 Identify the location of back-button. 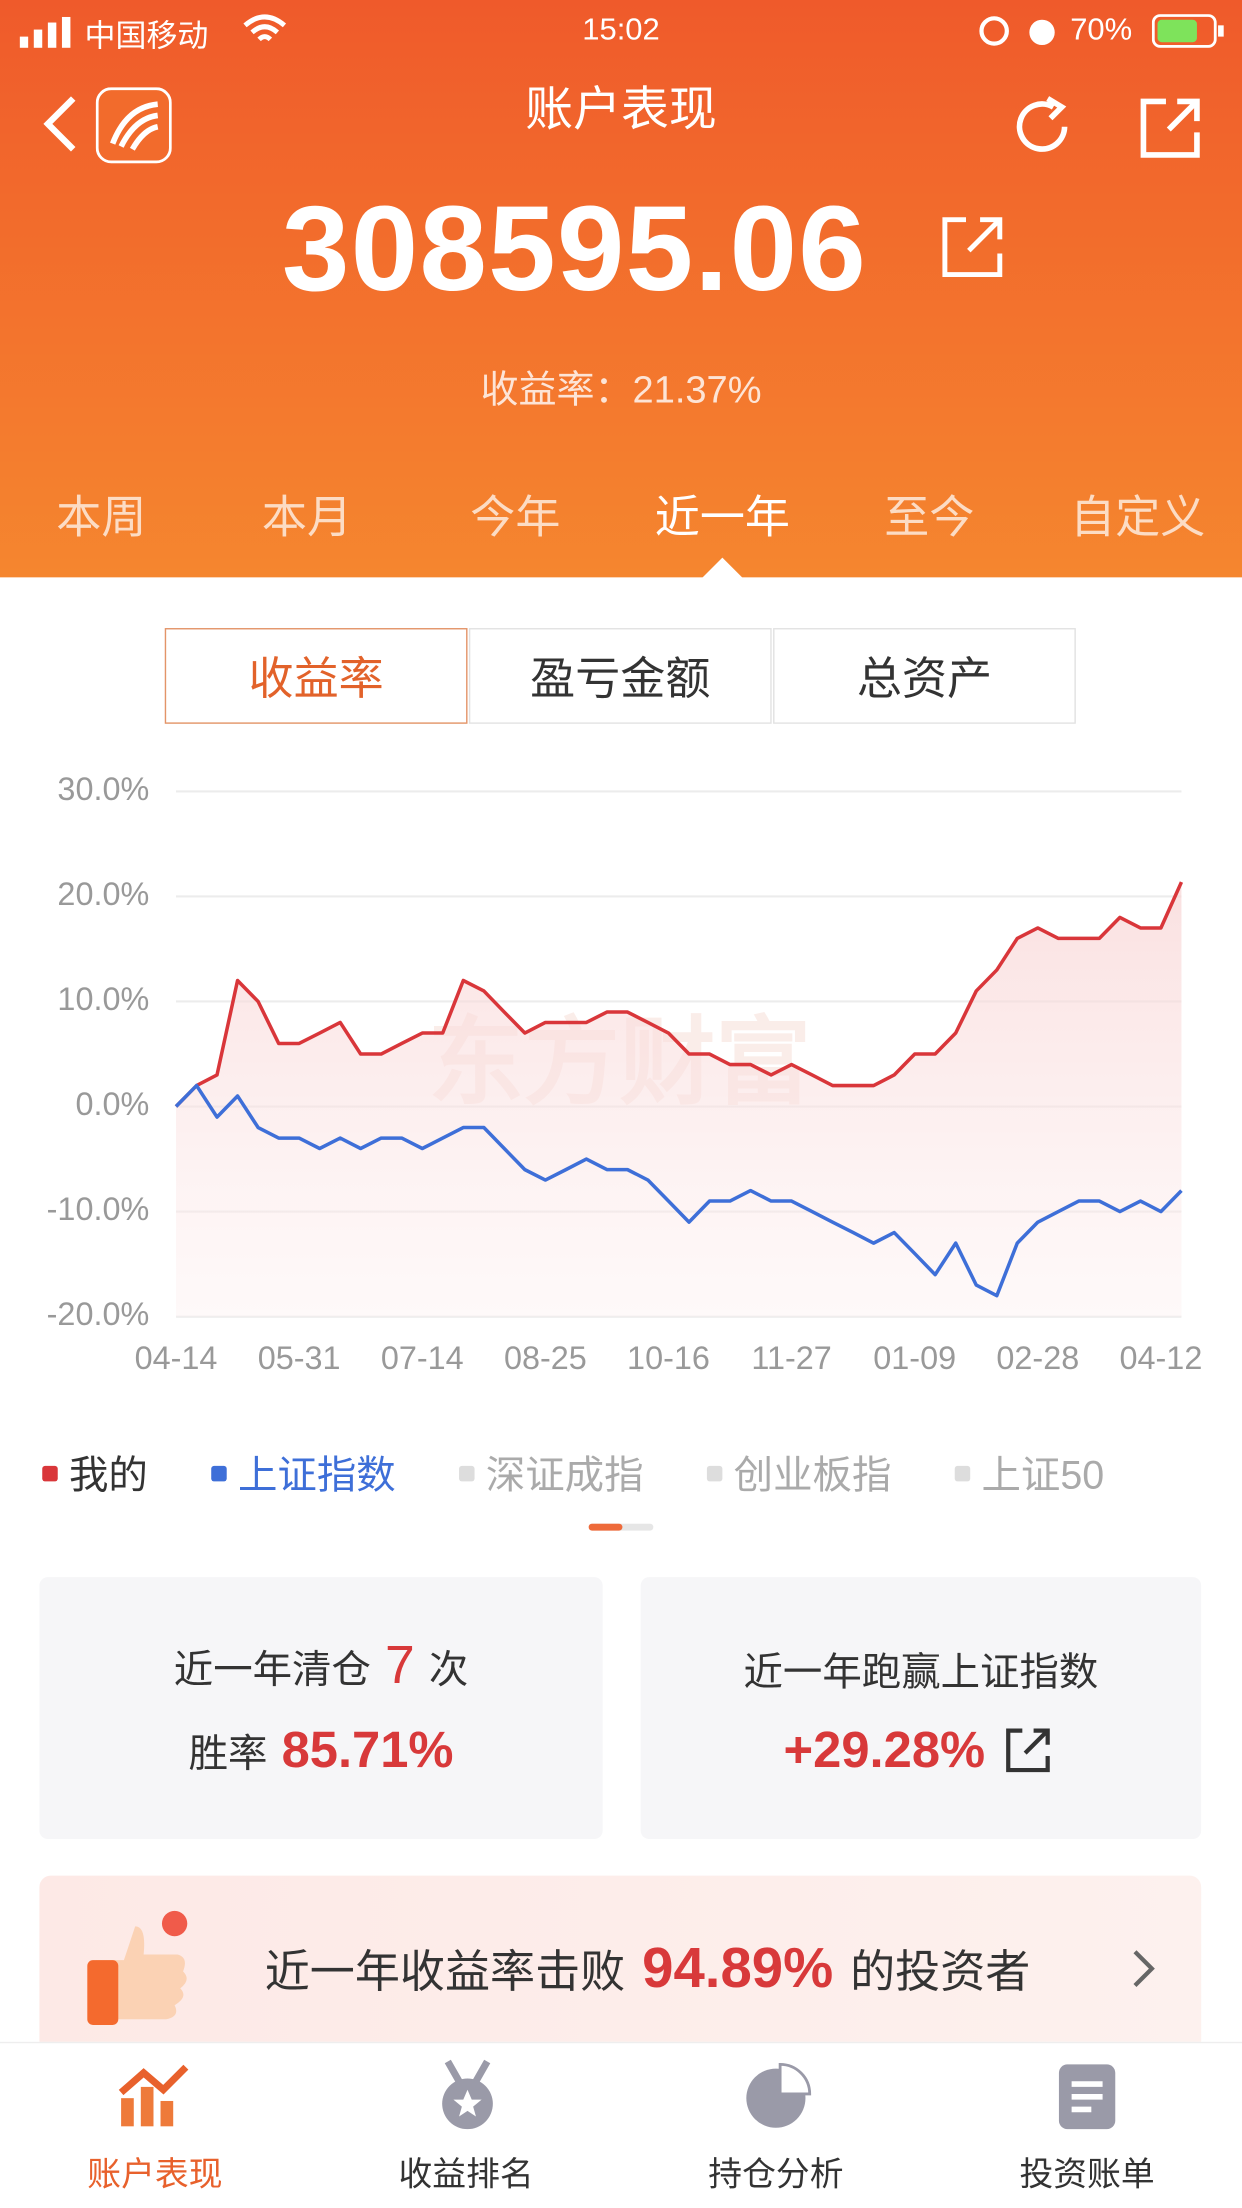
(60, 124).